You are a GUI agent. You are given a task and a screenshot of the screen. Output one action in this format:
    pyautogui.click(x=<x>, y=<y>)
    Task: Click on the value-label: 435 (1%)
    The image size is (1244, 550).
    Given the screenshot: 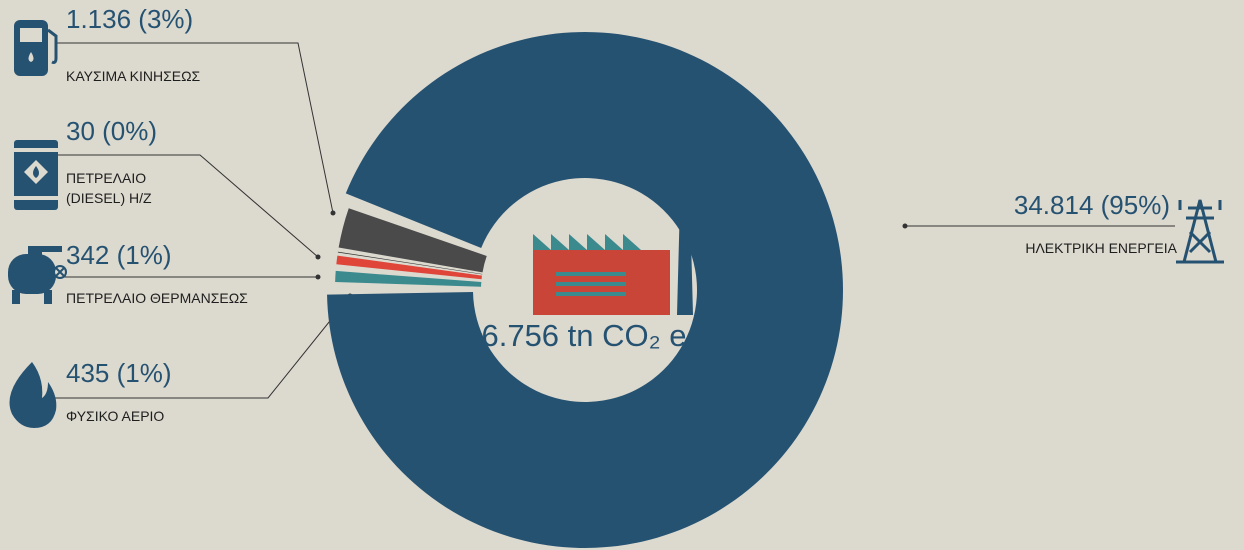 What is the action you would take?
    pyautogui.click(x=119, y=373)
    